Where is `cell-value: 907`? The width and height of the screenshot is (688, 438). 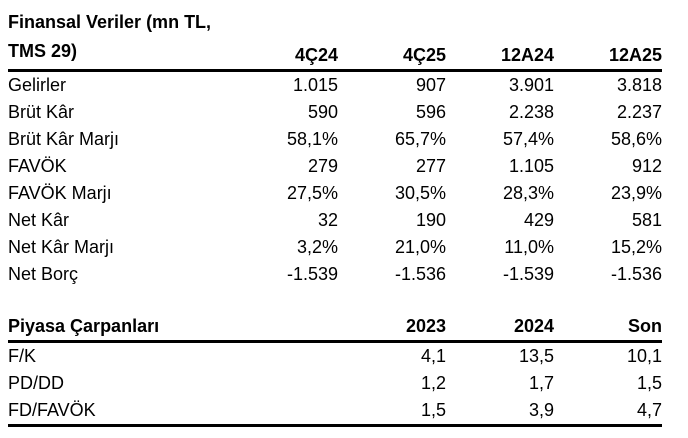 cell-value: 907 is located at coordinates (430, 85).